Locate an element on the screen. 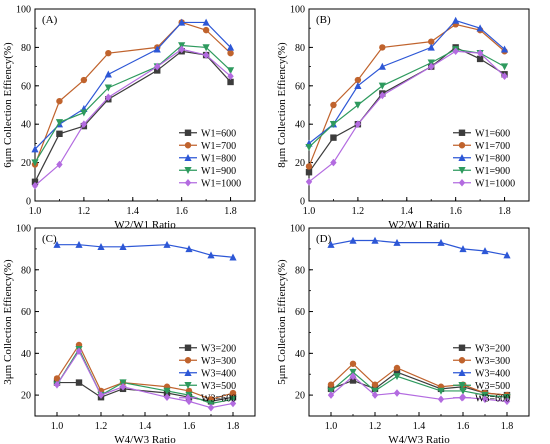 The width and height of the screenshot is (550, 444). panel-label: (C) is located at coordinates (49, 239).